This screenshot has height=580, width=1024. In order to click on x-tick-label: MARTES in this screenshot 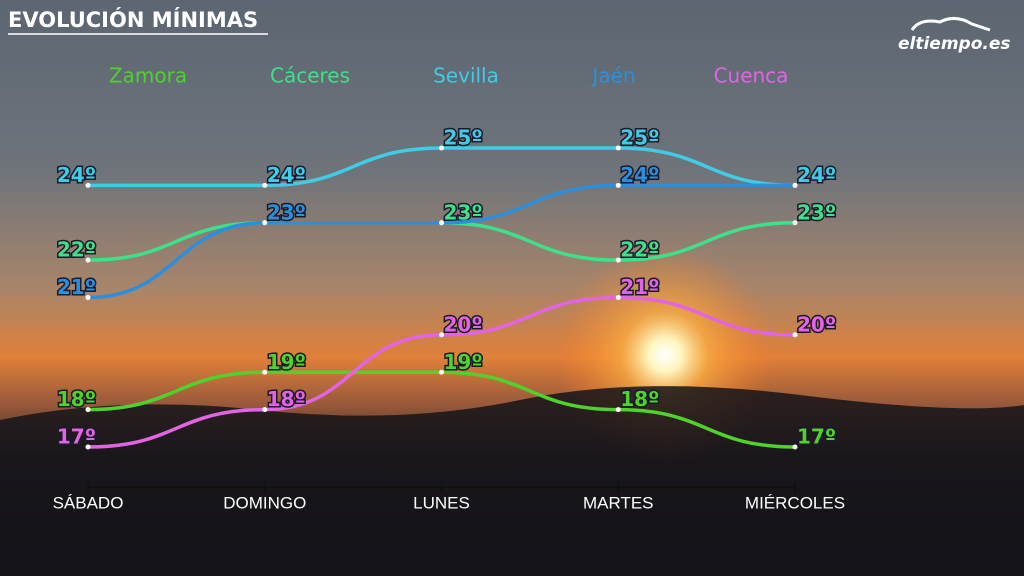, I will do `click(618, 502)`.